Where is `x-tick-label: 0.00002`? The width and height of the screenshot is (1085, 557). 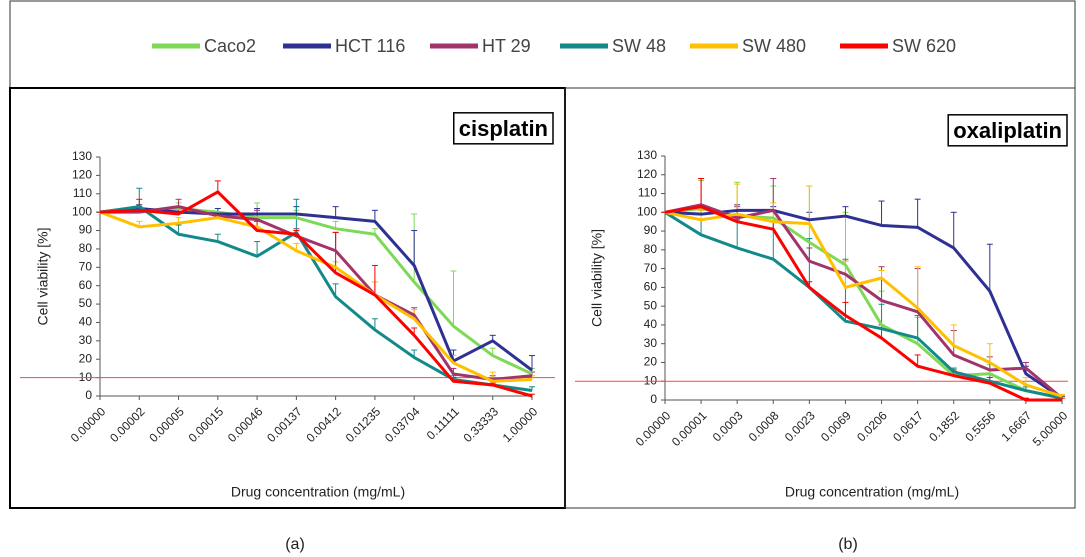
x-tick-label: 0.00002 is located at coordinates (127, 424).